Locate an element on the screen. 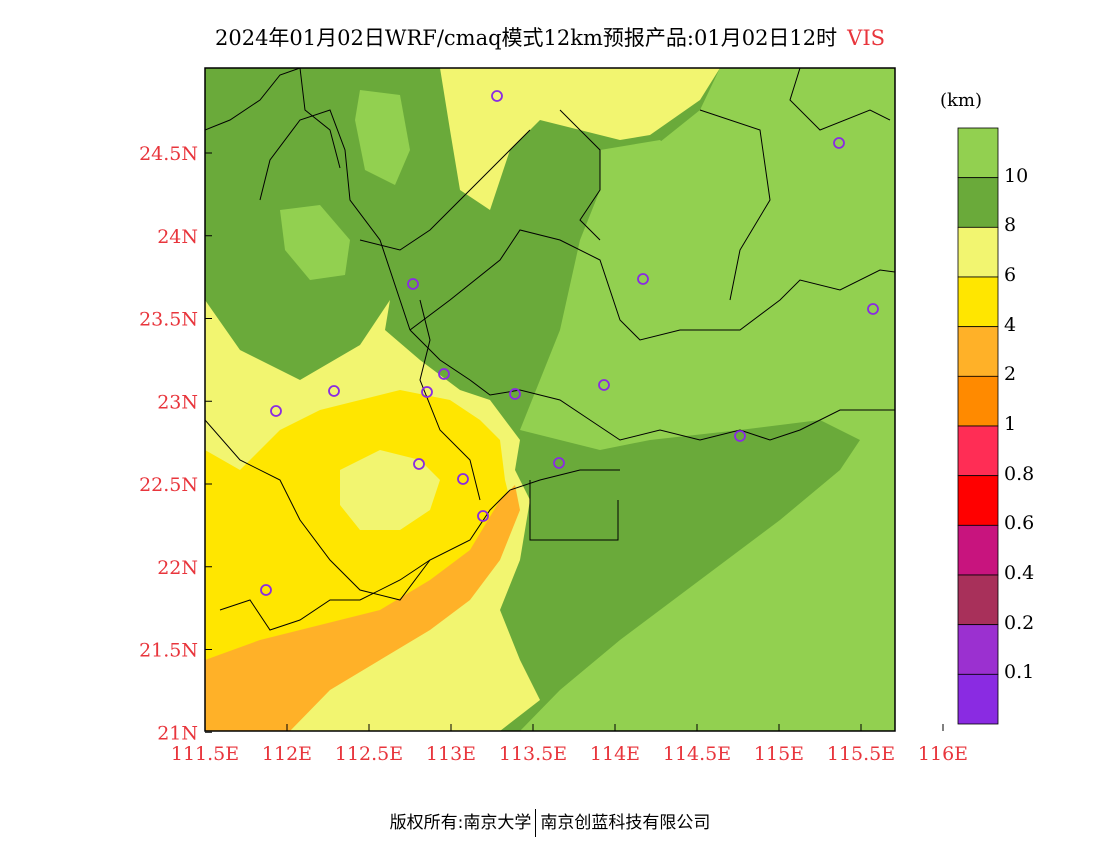 This screenshot has height=850, width=1100. y-tick-label: 24.5N is located at coordinates (168, 154).